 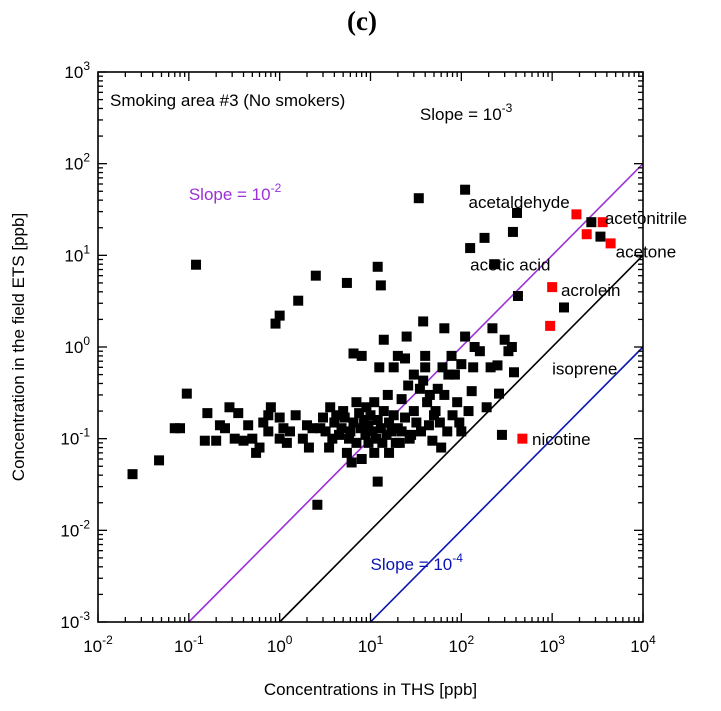 What do you see at coordinates (646, 251) in the screenshot?
I see `point-annotation: acetone` at bounding box center [646, 251].